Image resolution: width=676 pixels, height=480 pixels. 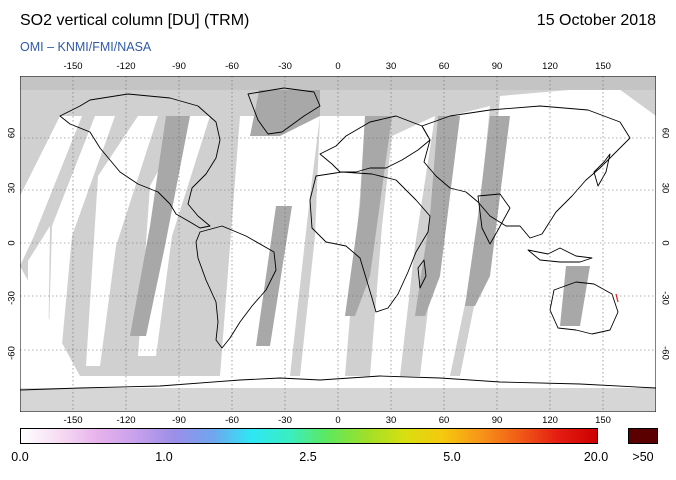 I want to click on lon-tick-top: 120, so click(x=550, y=66).